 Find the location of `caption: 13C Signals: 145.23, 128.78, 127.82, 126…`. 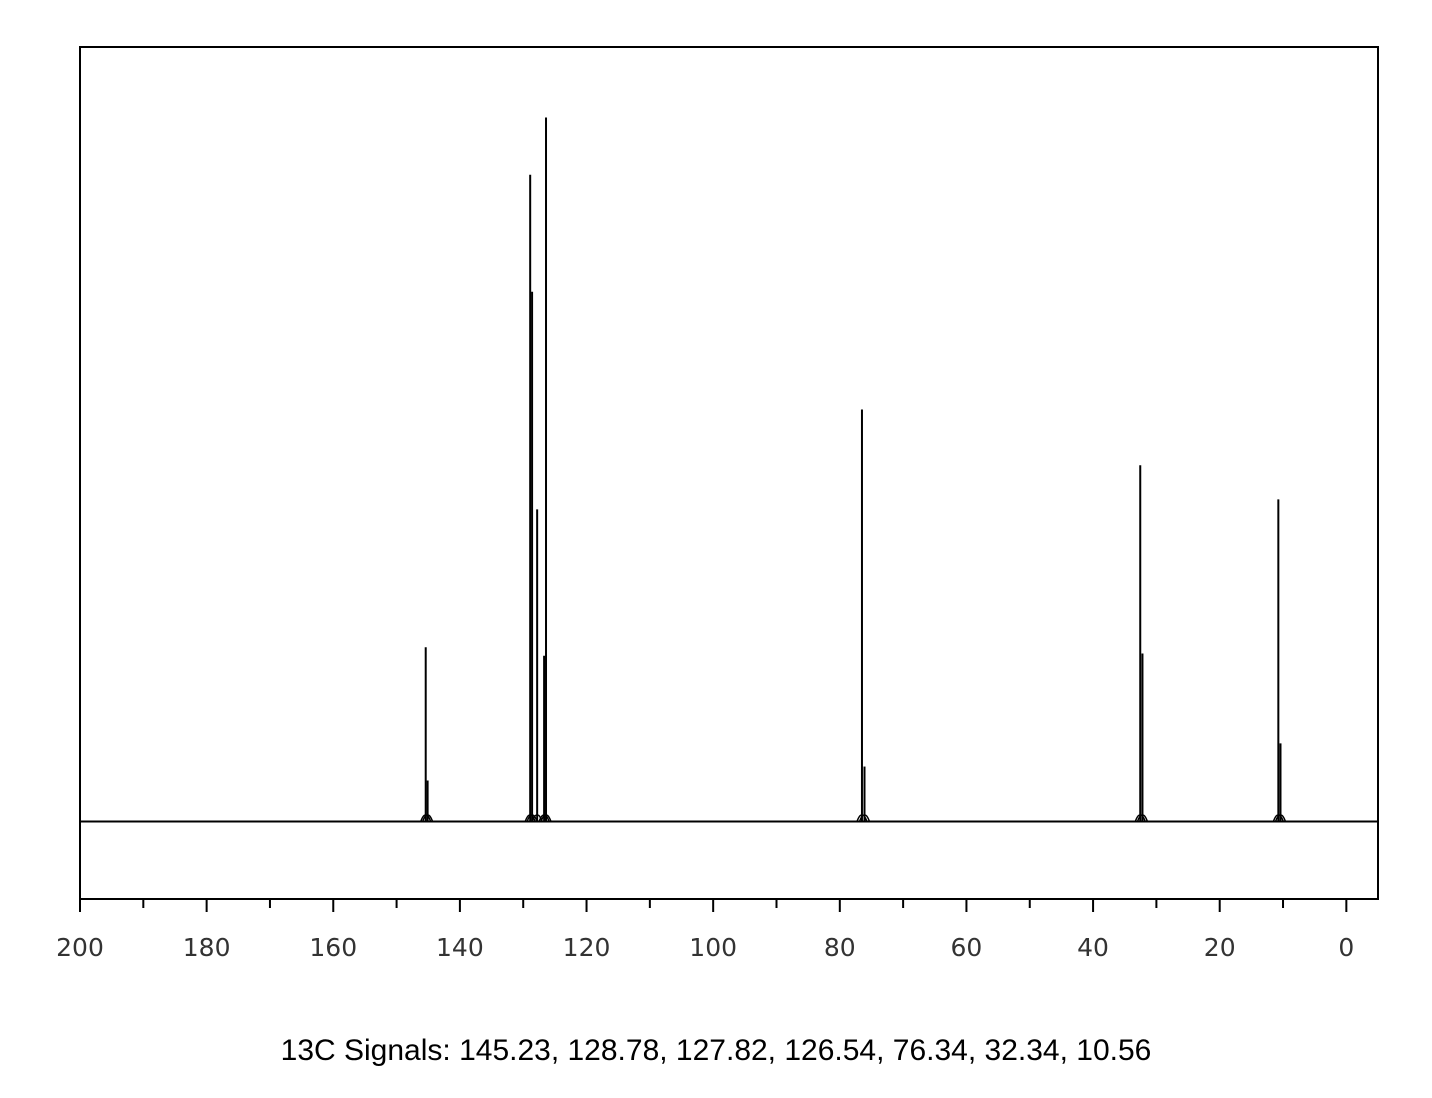

caption: 13C Signals: 145.23, 128.78, 127.82, 126… is located at coordinates (716, 1050).